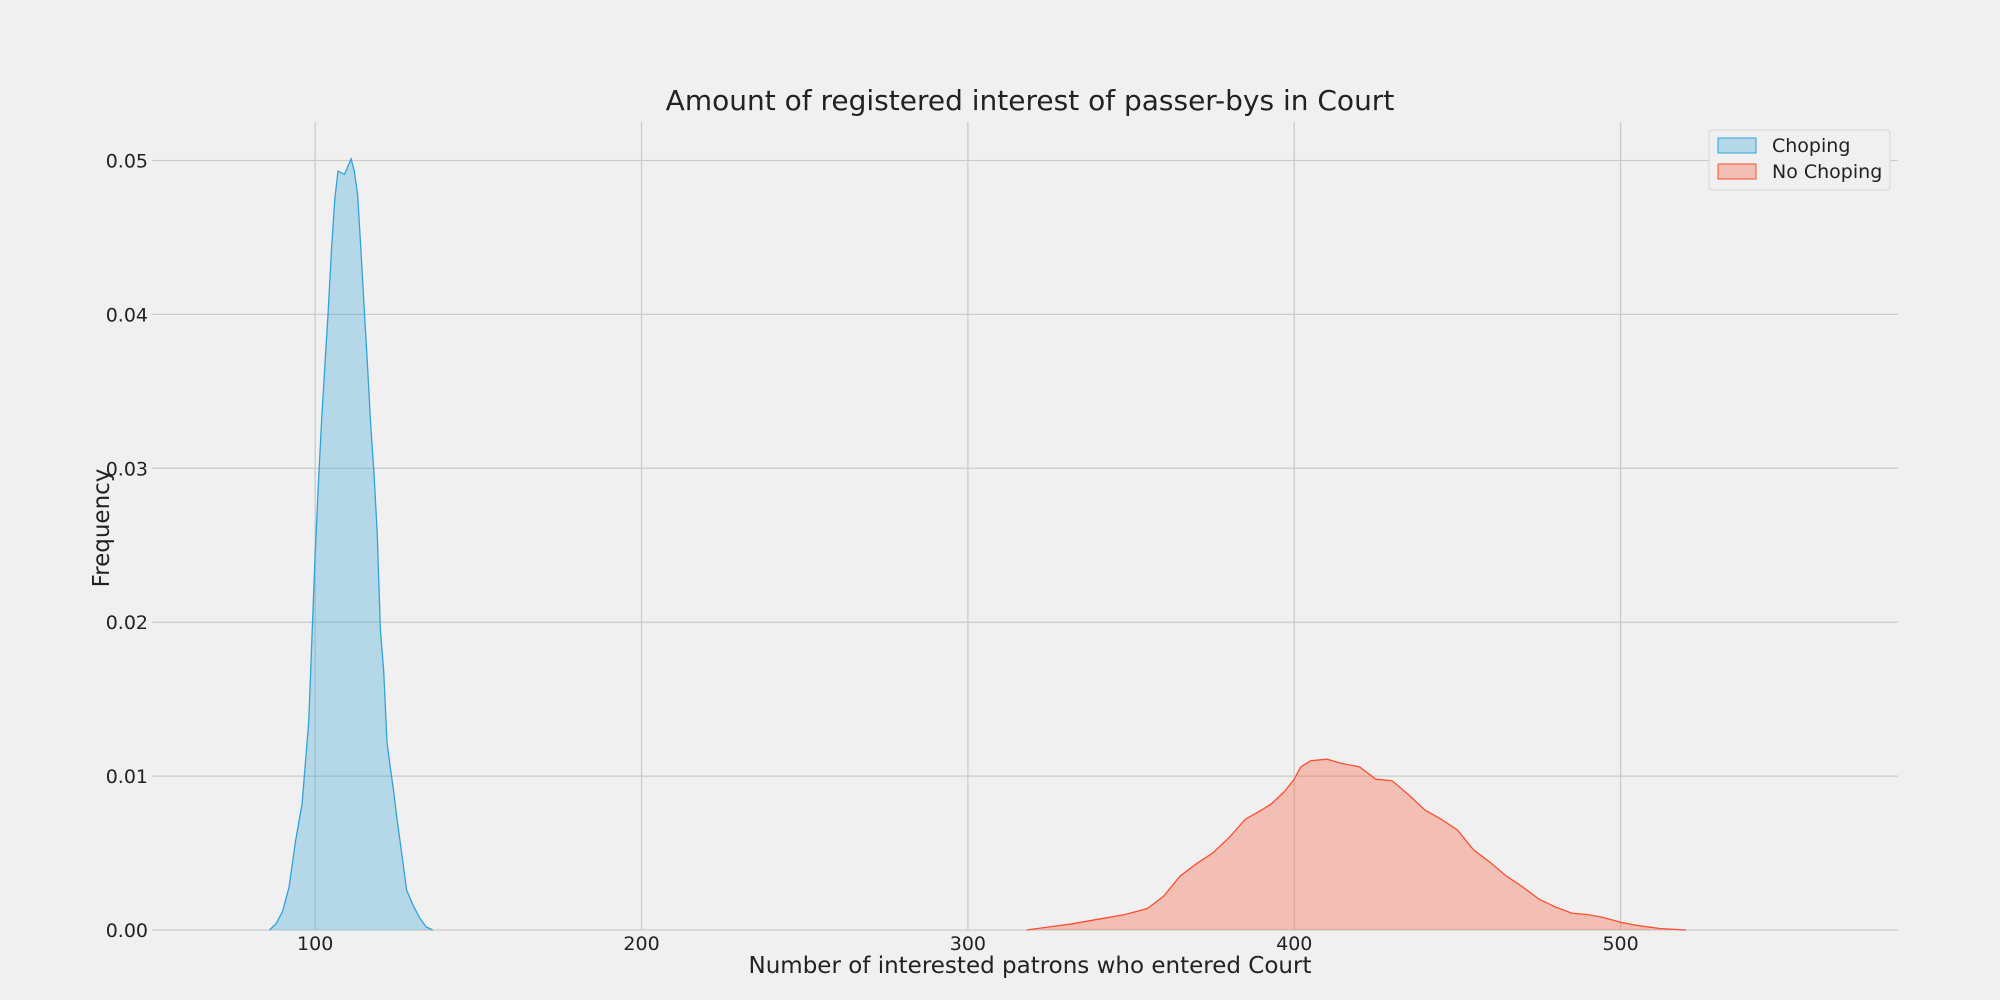 This screenshot has height=1000, width=2000. I want to click on x-tick-label-300: 300, so click(968, 944).